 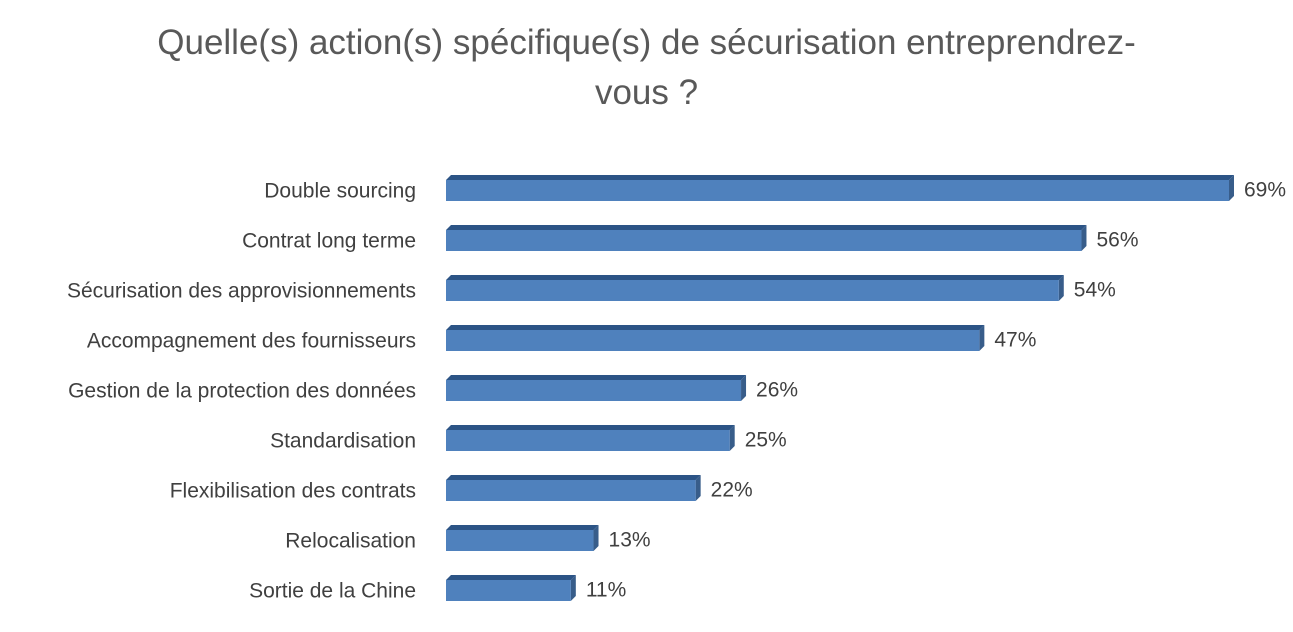 I want to click on category-label: Flexibilisation des contrats, so click(x=293, y=491).